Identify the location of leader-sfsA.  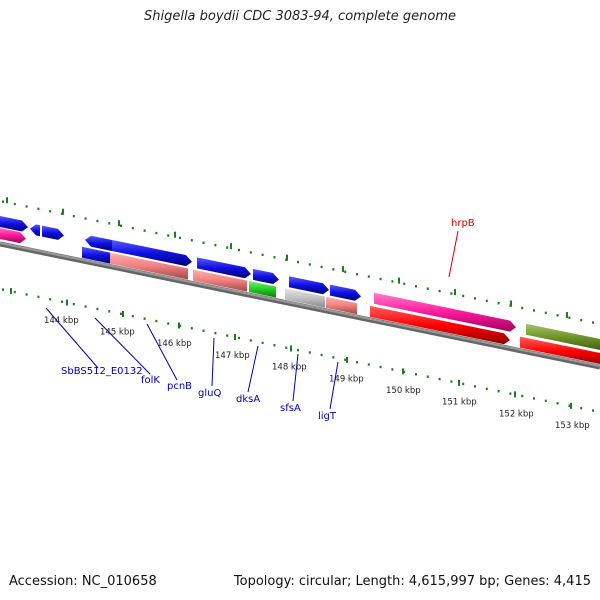
(295, 377).